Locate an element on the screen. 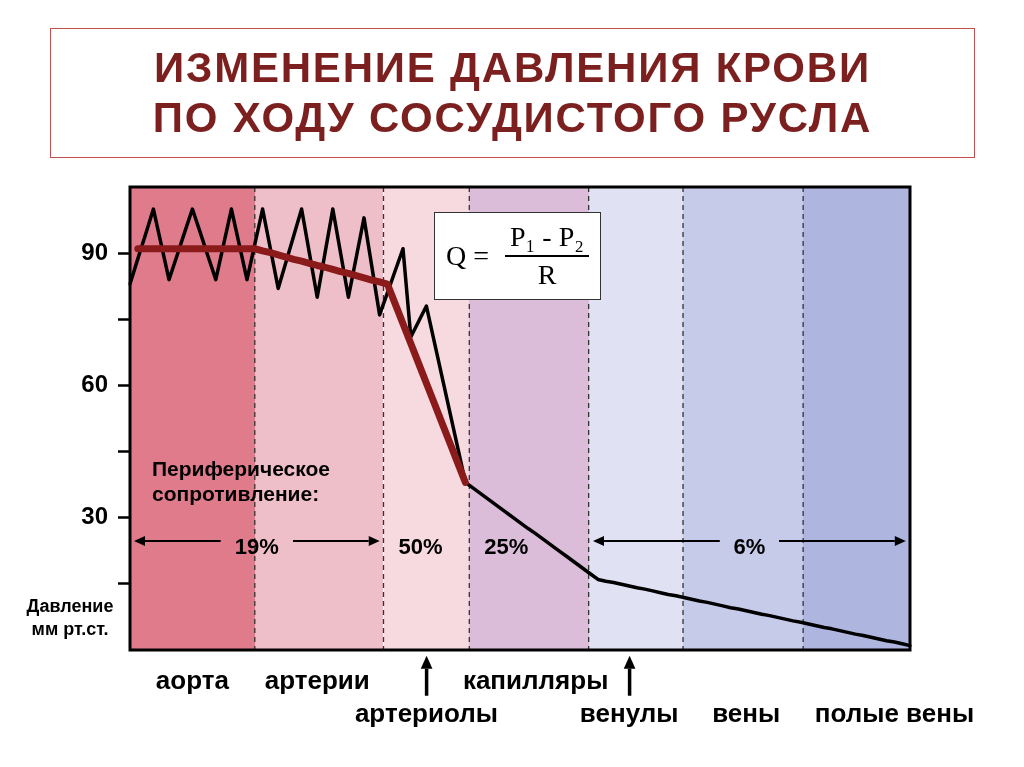 The width and height of the screenshot is (1024, 767). y-tick-label: 30 is located at coordinates (94, 516).